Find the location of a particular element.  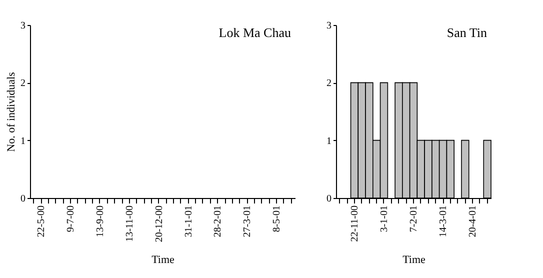

x-tick-label: 13-9-00 is located at coordinates (100, 222).